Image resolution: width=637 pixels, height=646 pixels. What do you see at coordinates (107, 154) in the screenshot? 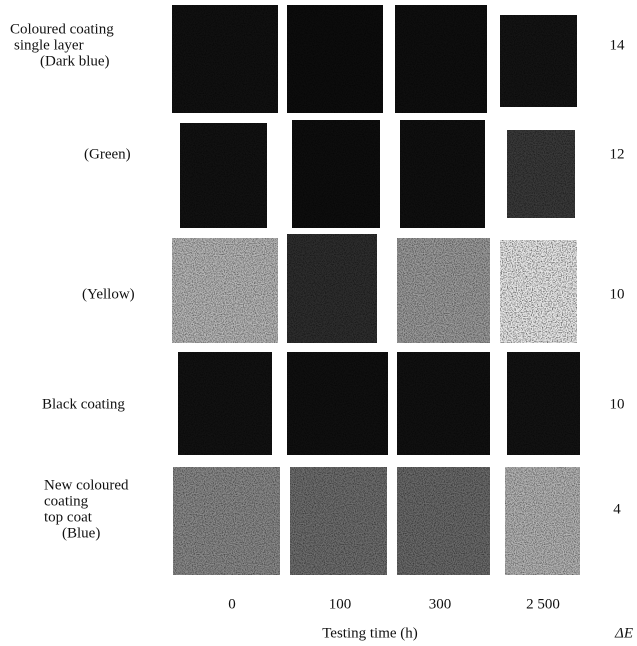
I see `row-label: (Green)` at bounding box center [107, 154].